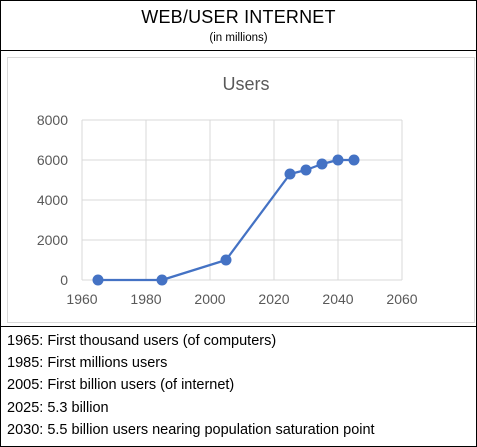 This screenshot has height=447, width=477. Describe the element at coordinates (98, 280) in the screenshot. I see `data-point-1965` at that location.